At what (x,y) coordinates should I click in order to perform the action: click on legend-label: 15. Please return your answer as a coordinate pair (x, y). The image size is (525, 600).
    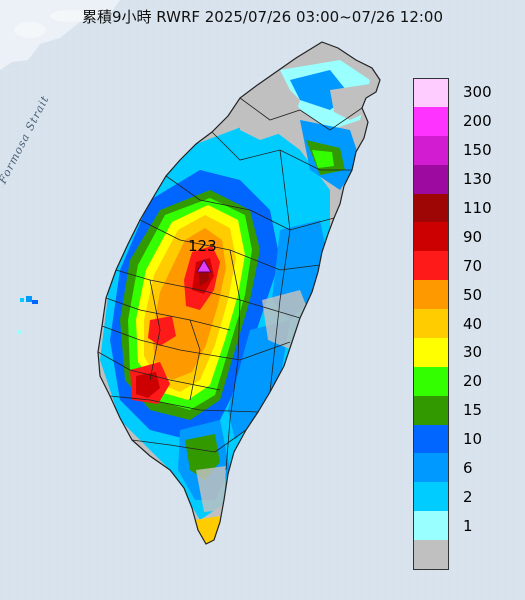
    Looking at the image, I should click on (473, 410).